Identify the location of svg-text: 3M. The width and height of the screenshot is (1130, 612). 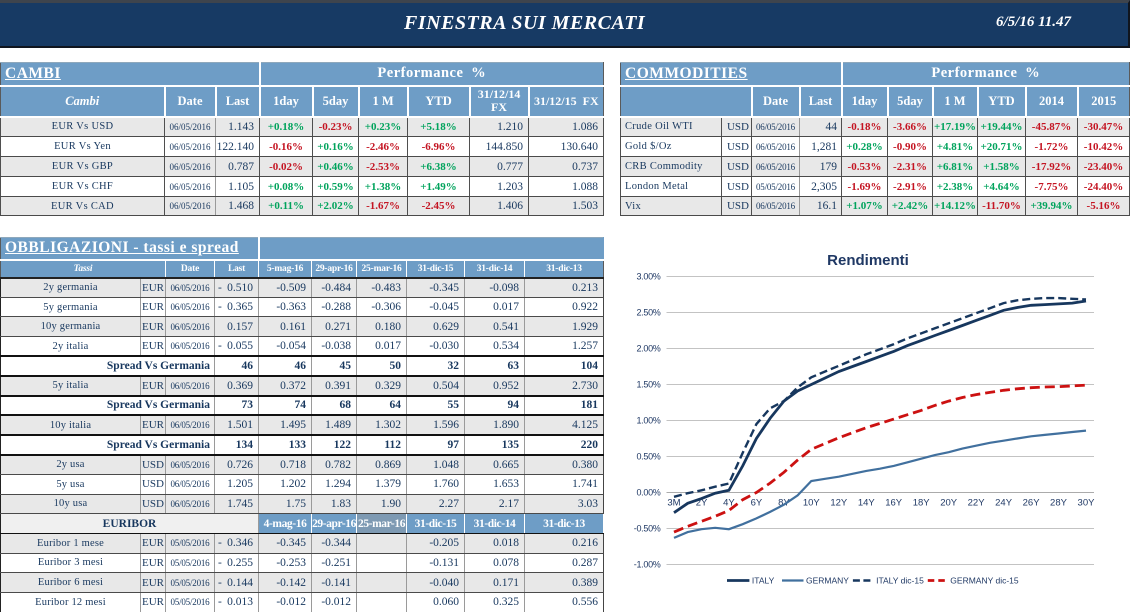
(673, 503).